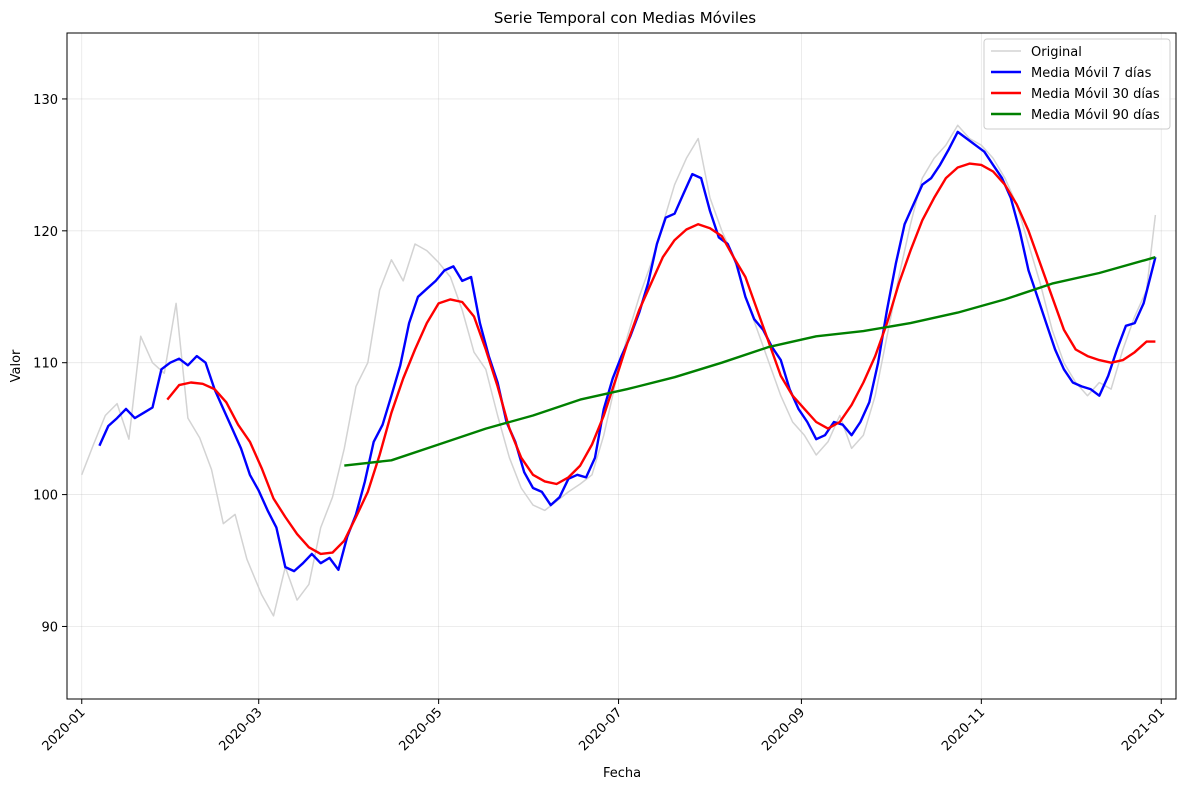  Describe the element at coordinates (625, 18) in the screenshot. I see `chart-title: Serie Temporal con Medias Móviles` at that location.